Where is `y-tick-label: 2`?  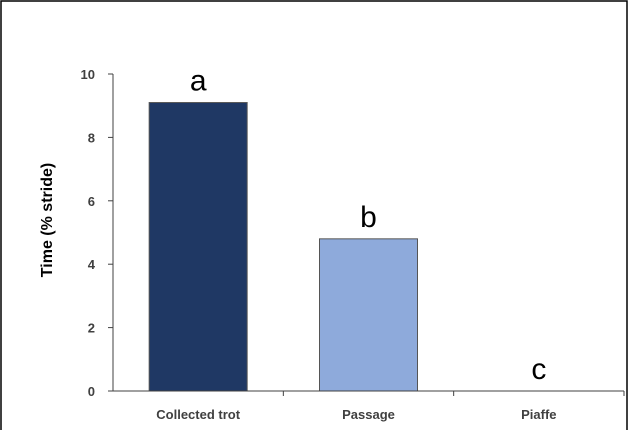
y-tick-label: 2 is located at coordinates (91, 328).